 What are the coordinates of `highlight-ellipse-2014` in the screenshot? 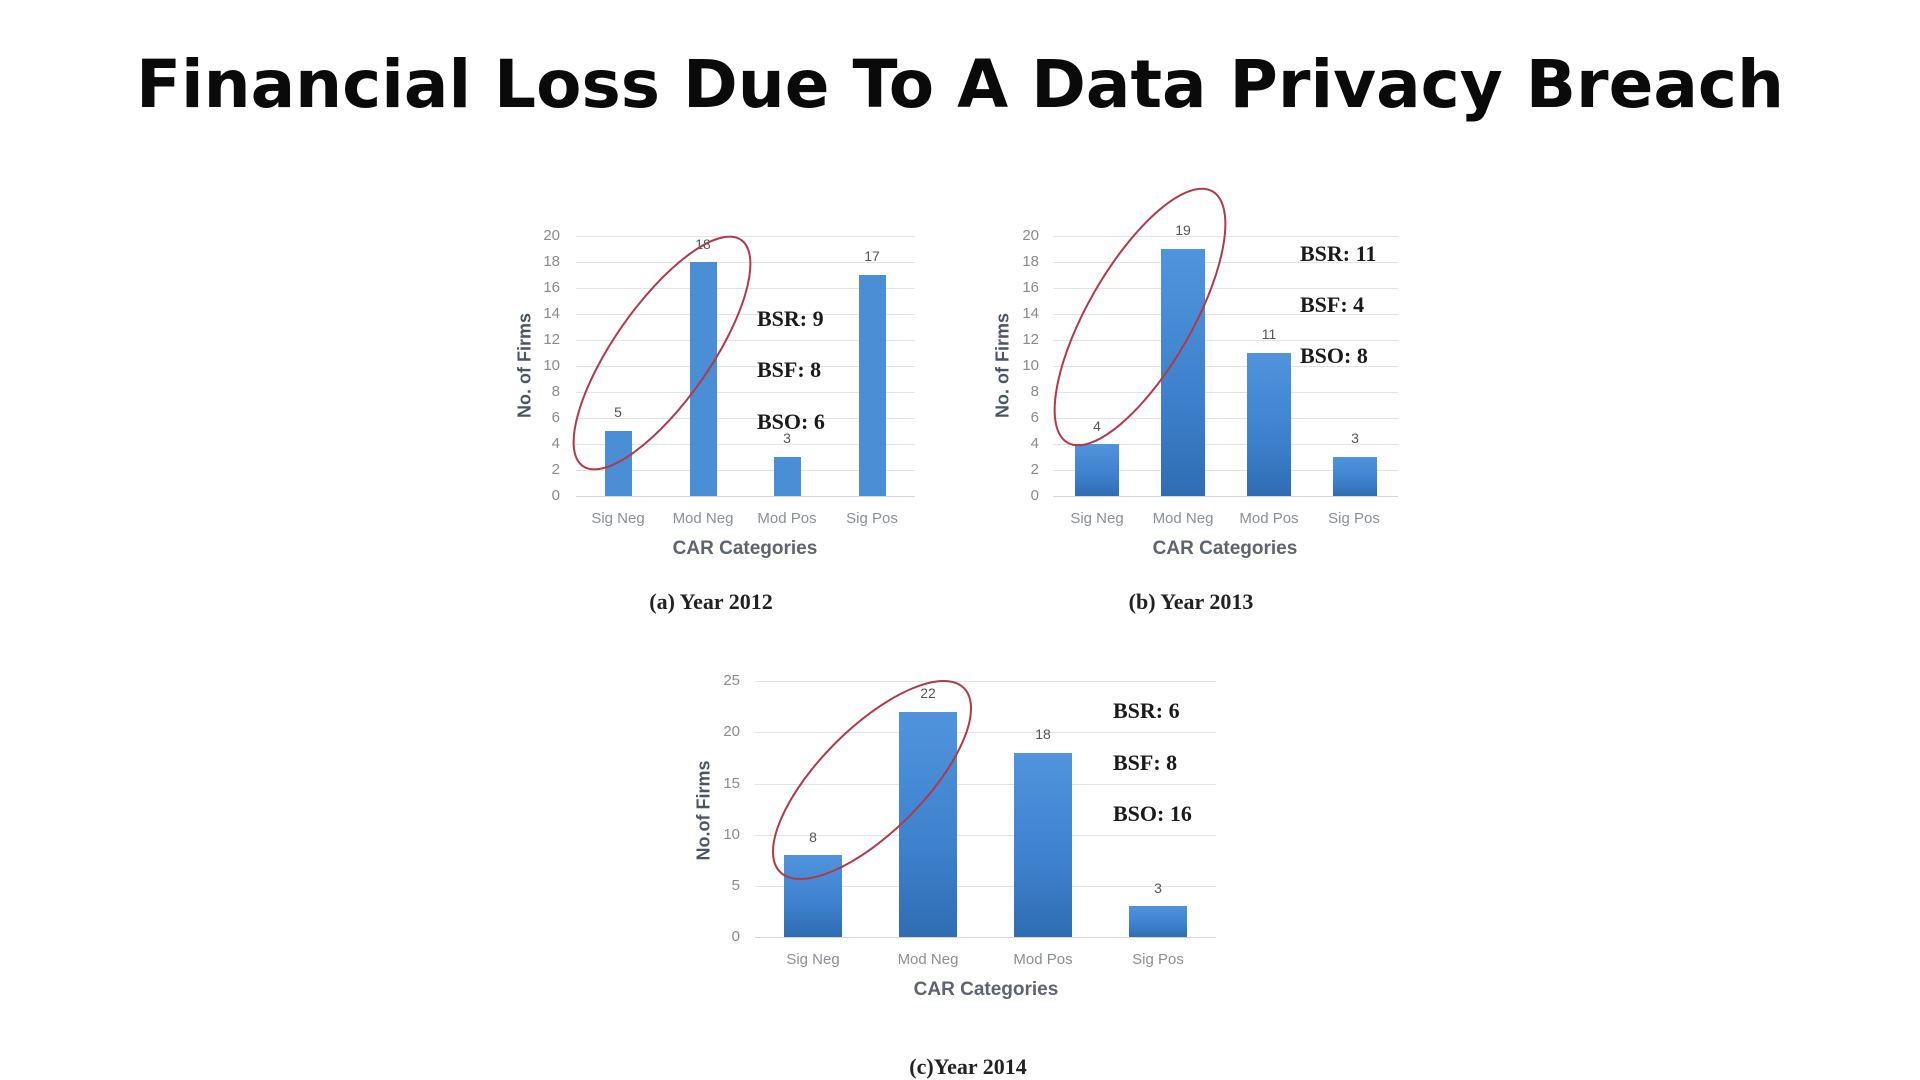 It's located at (872, 780).